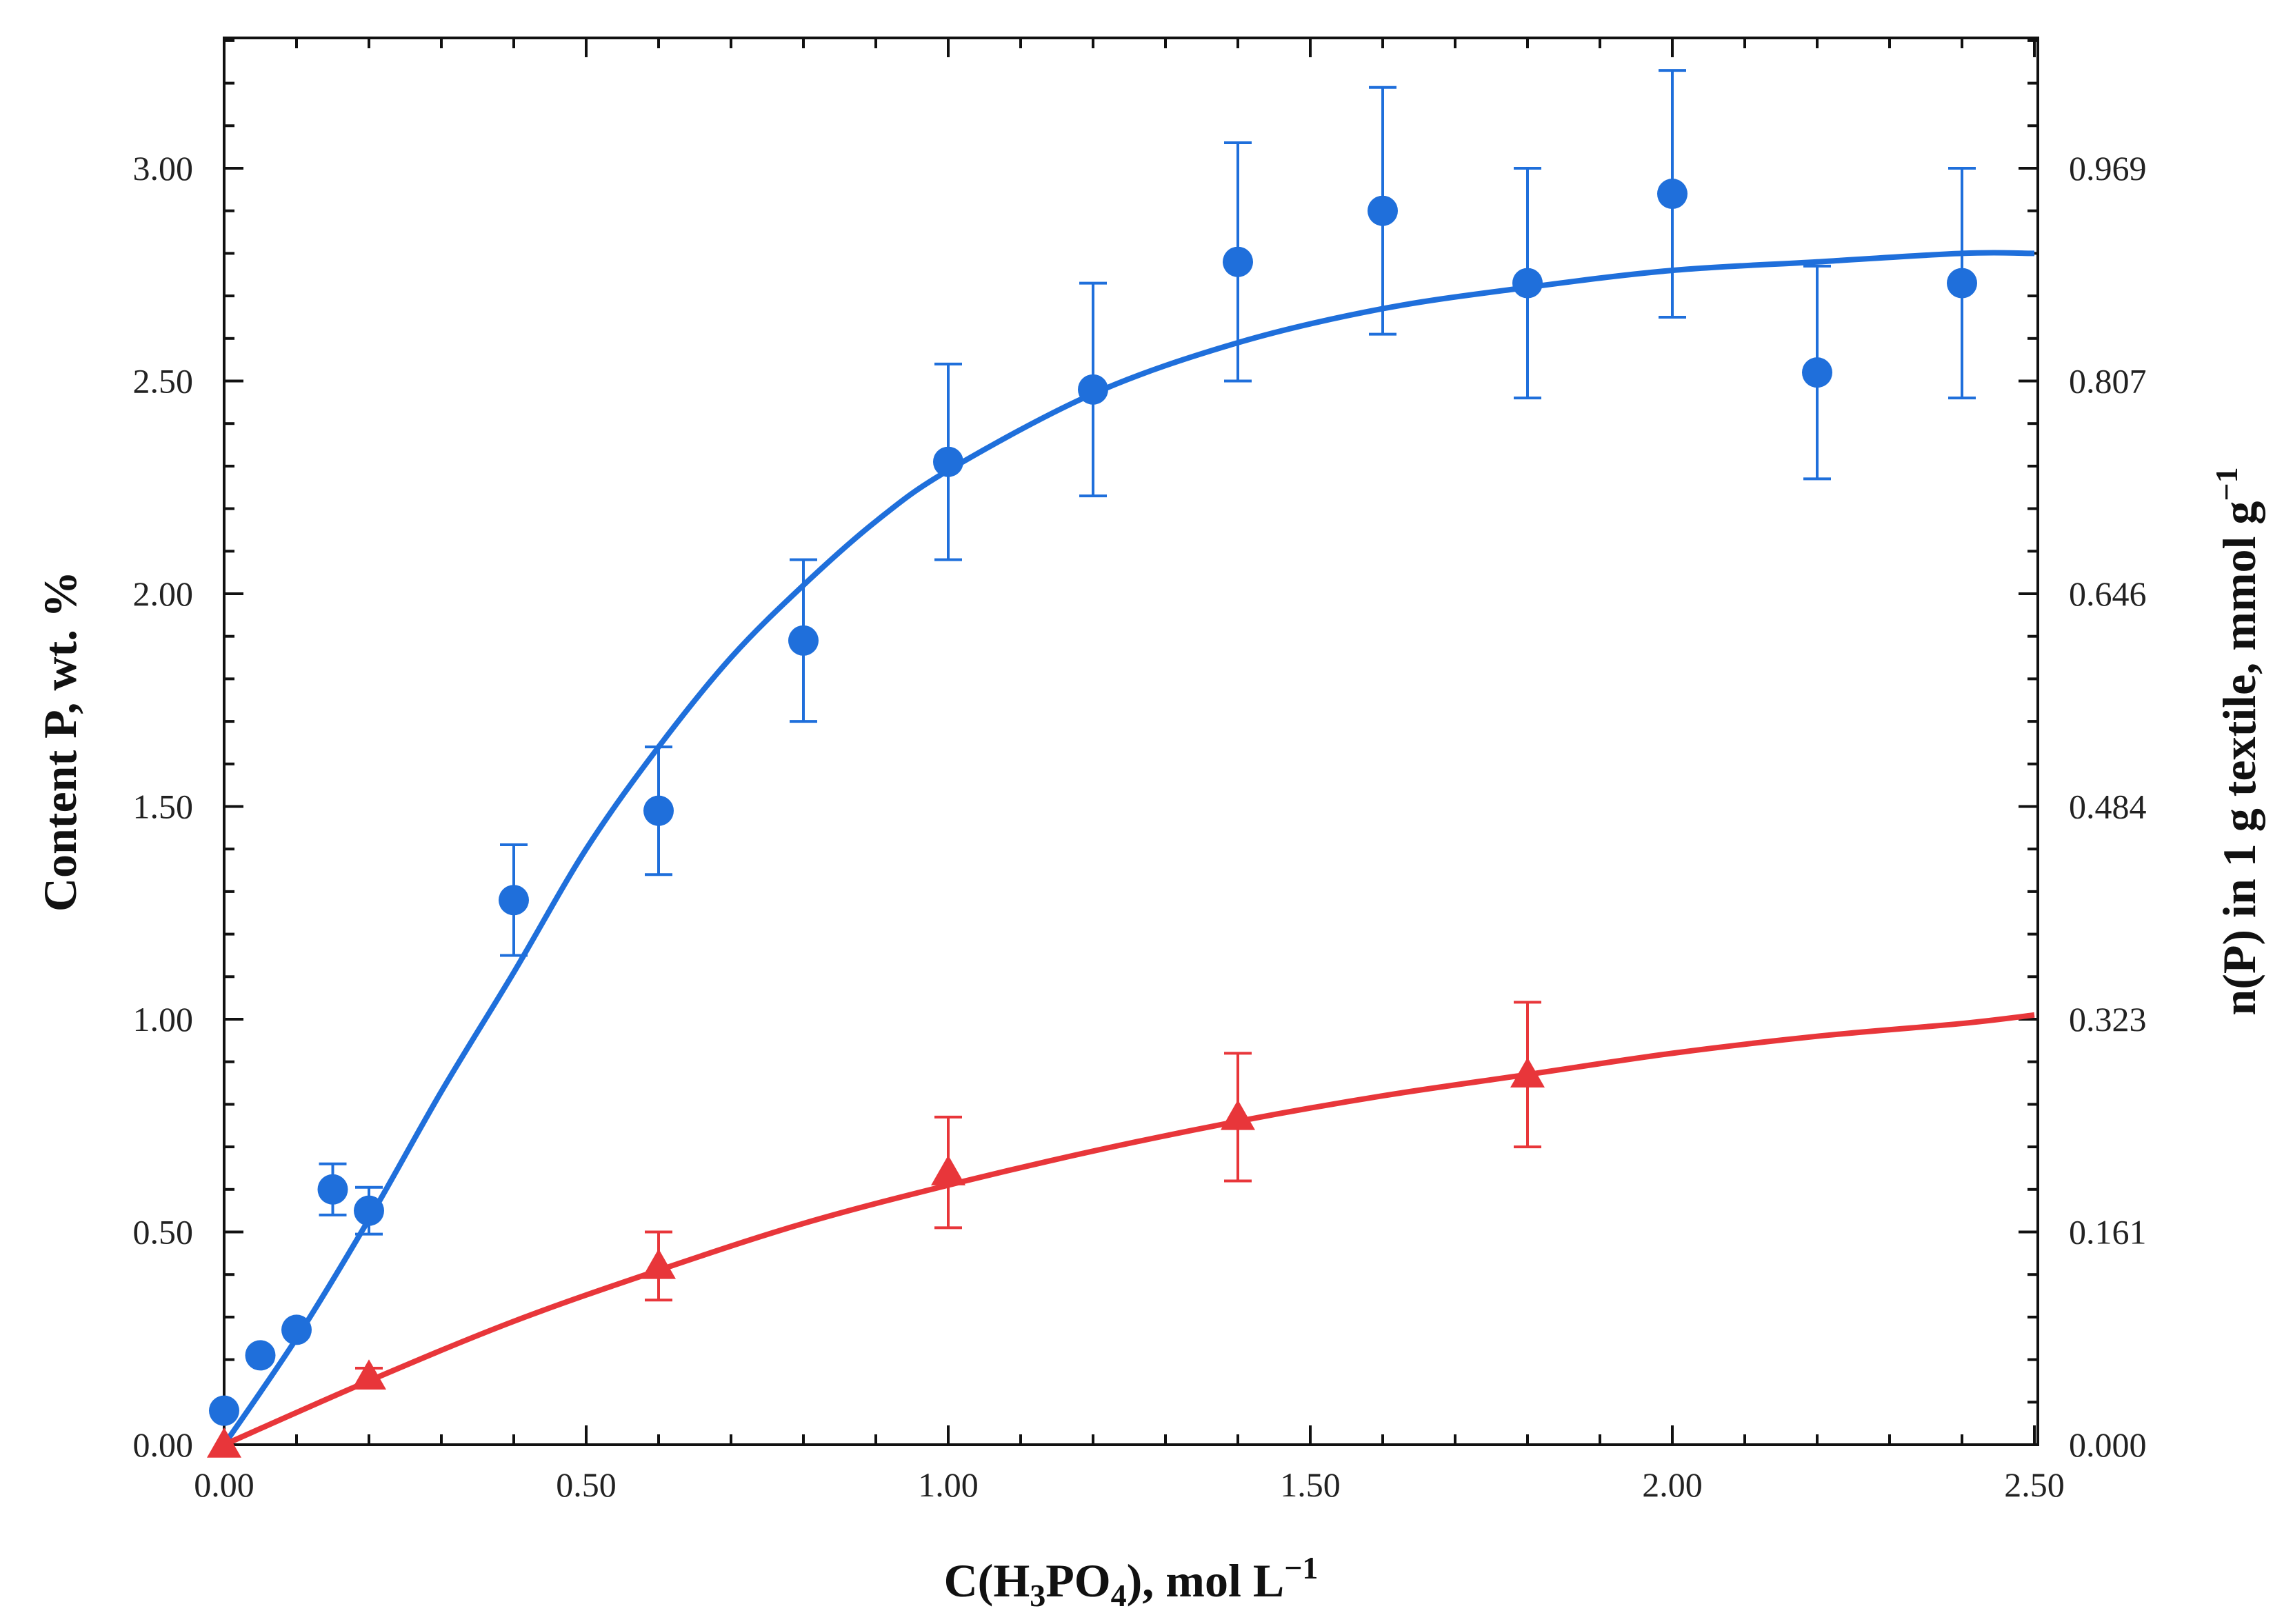 This screenshot has width=2293, height=1624. I want to click on x-tick-label: 2.00, so click(1672, 1484).